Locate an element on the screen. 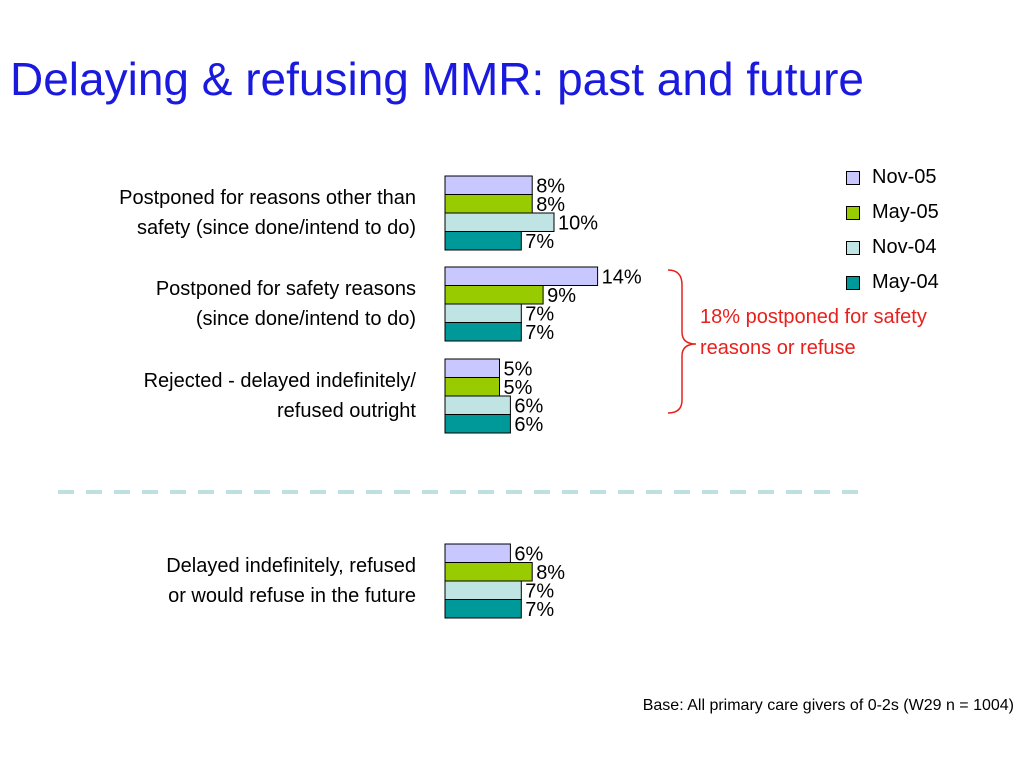 This screenshot has height=768, width=1024. bar-nov-04-cat2 is located at coordinates (483, 313).